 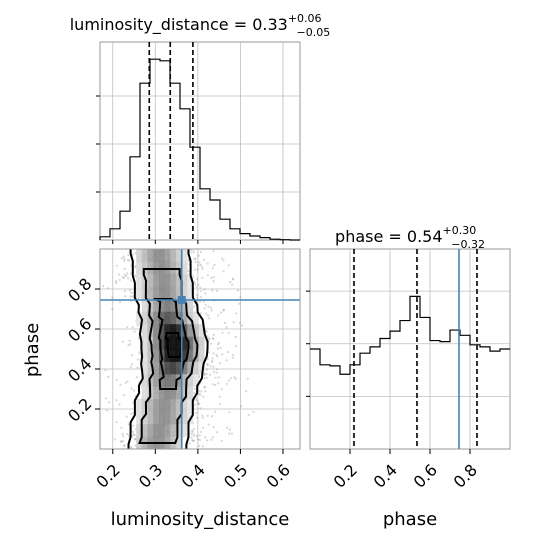 What do you see at coordinates (171, 344) in the screenshot?
I see `contour-inner` at bounding box center [171, 344].